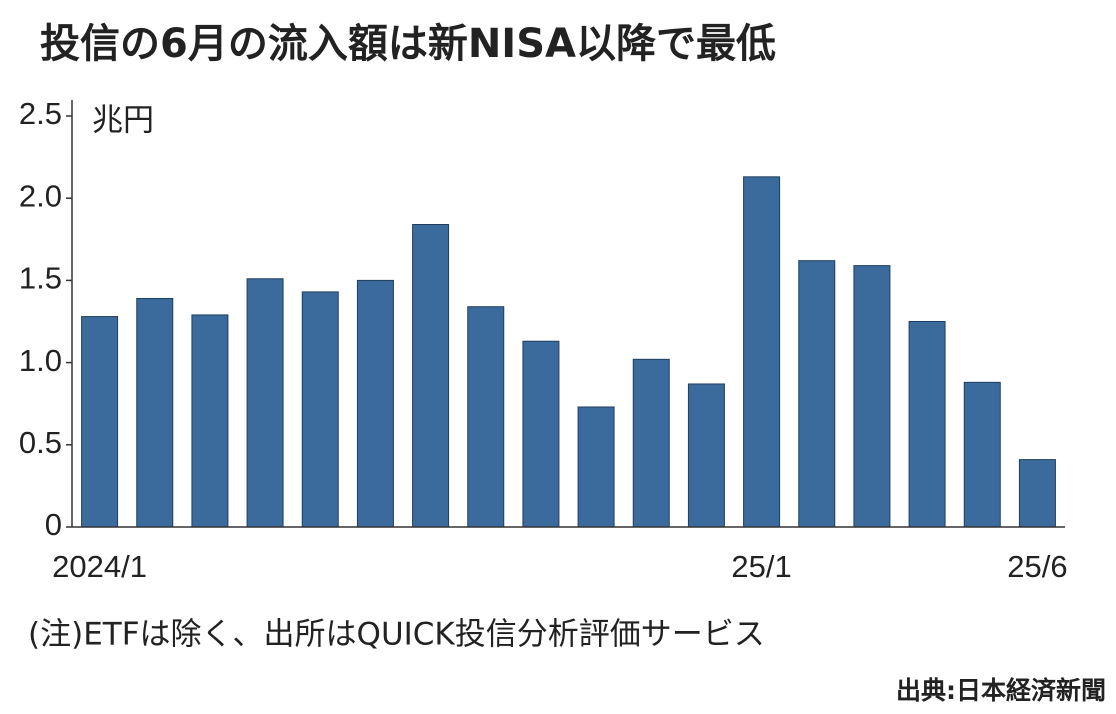 This screenshot has height=714, width=1116. What do you see at coordinates (40, 278) in the screenshot?
I see `y-tick-label: 1.5` at bounding box center [40, 278].